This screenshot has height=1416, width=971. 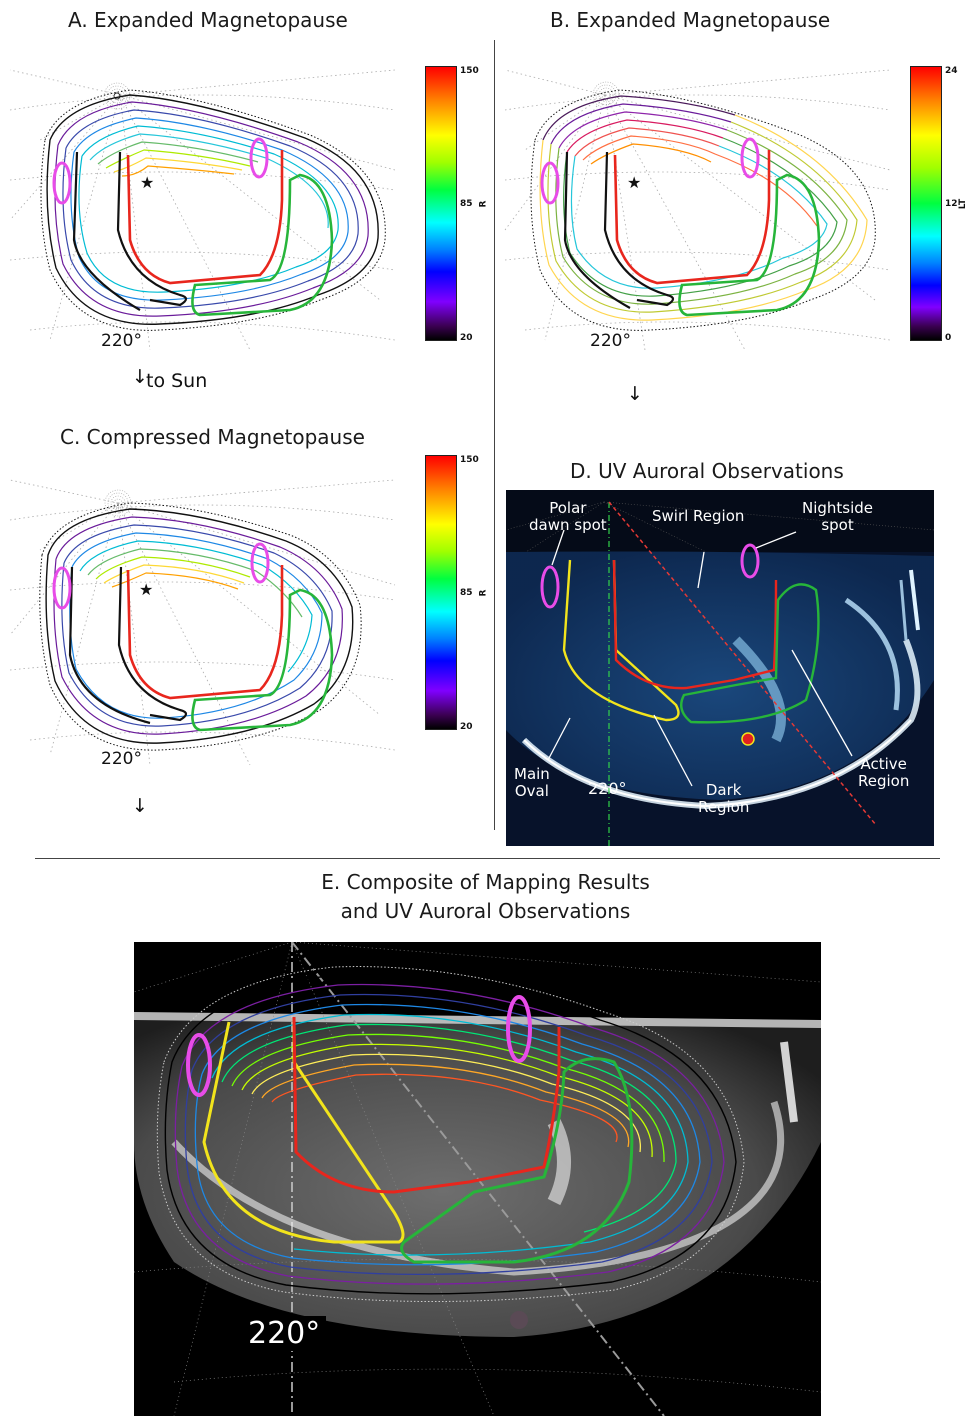 I want to click on panel-b-sun-arrow-icon: ↓, so click(x=635, y=394).